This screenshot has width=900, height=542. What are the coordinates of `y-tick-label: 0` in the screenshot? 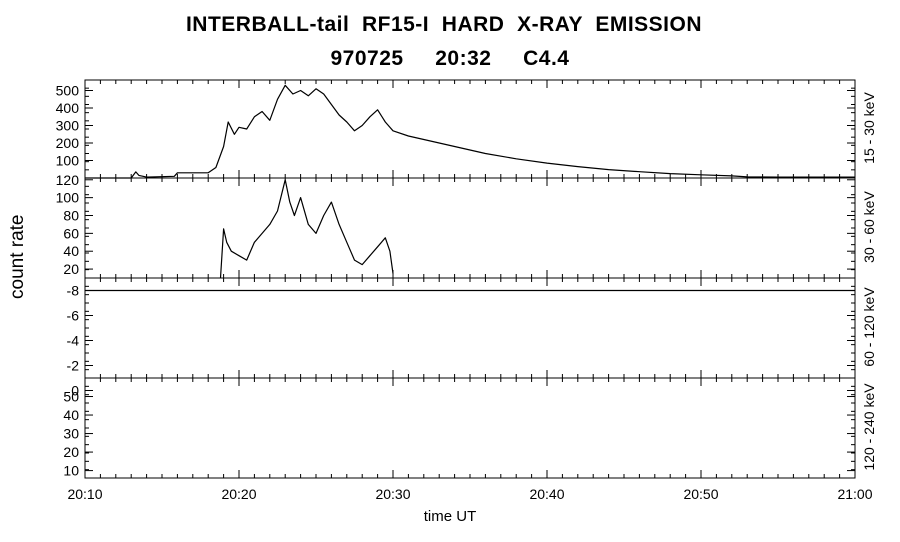 It's located at (75, 391).